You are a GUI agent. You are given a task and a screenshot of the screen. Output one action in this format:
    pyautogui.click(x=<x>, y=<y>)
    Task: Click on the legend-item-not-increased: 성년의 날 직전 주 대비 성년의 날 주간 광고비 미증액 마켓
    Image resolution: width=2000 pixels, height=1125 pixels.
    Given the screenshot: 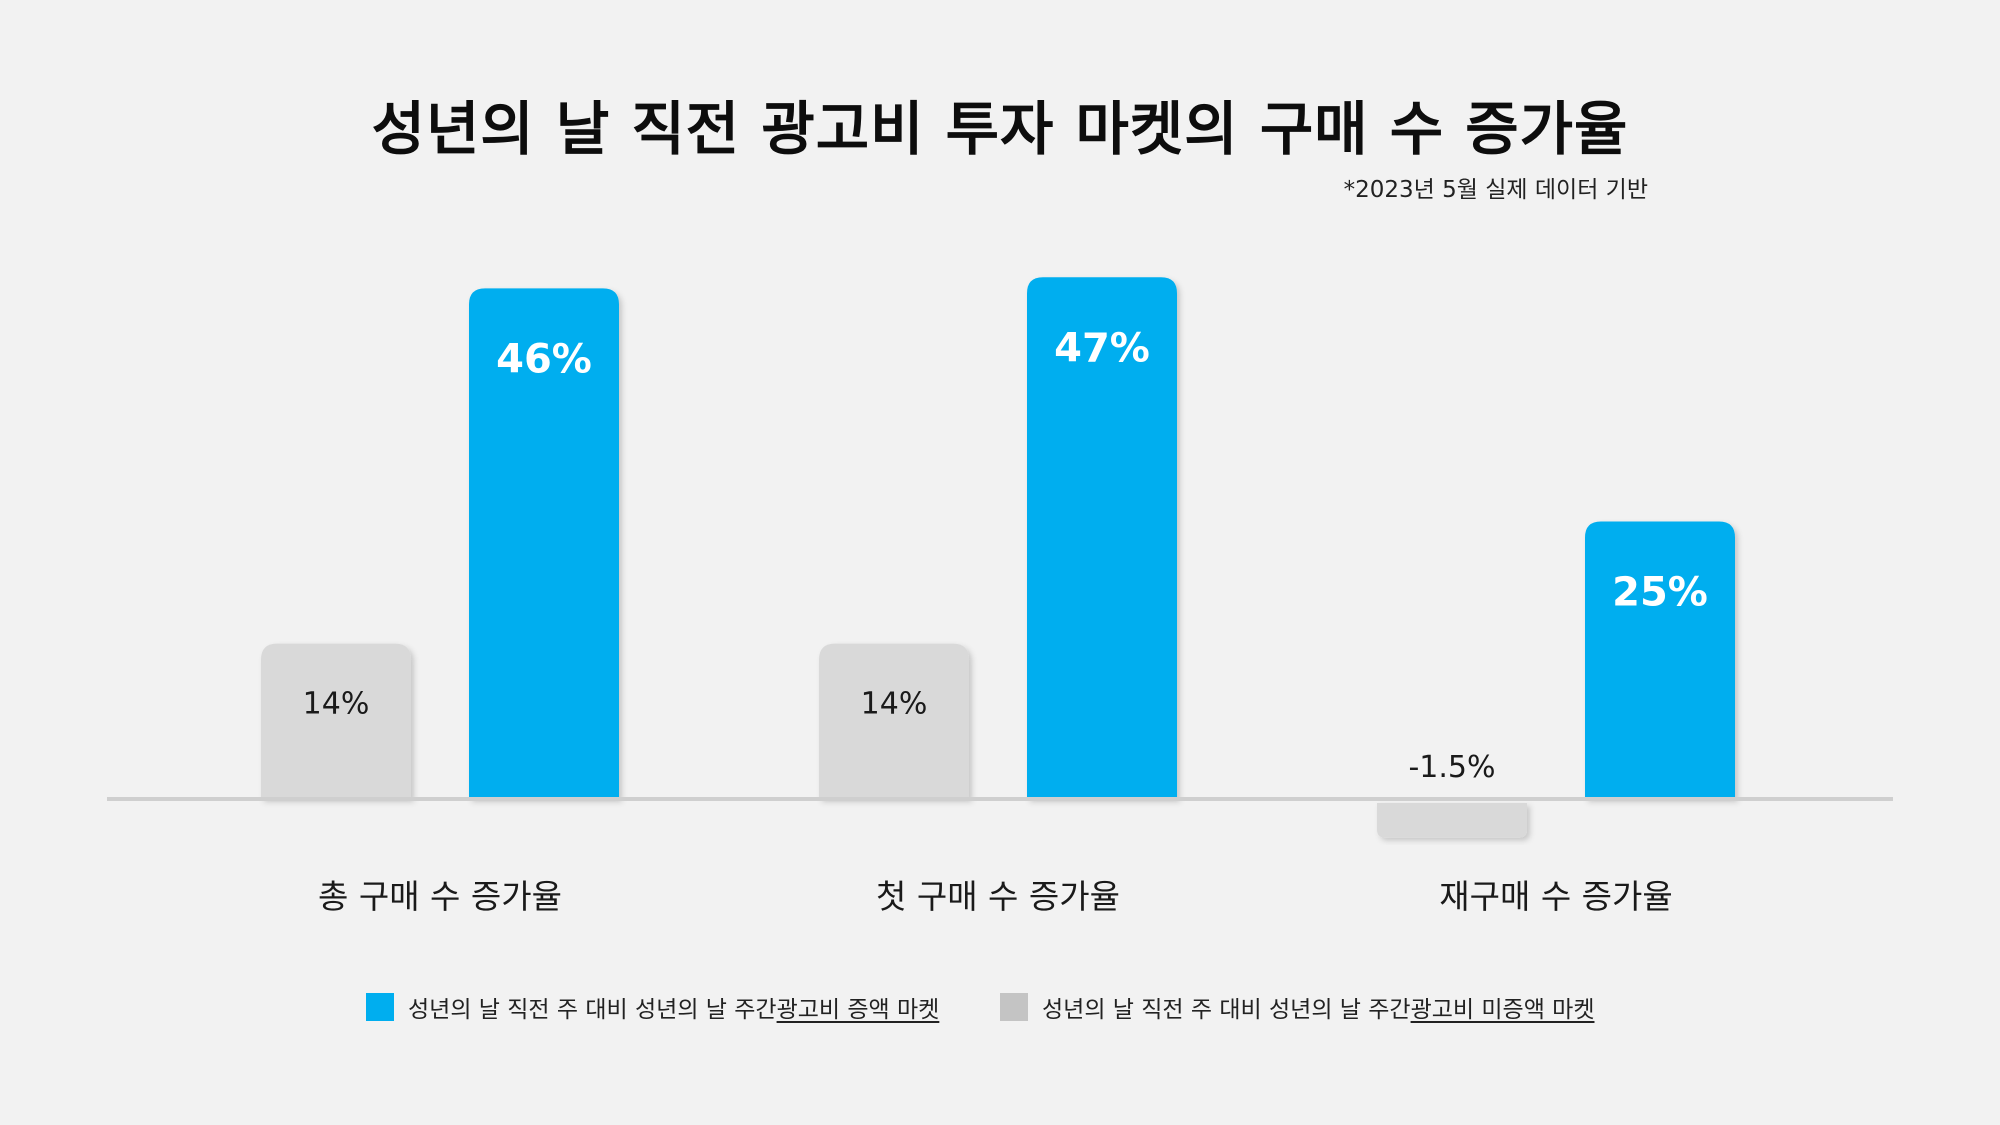 What is the action you would take?
    pyautogui.click(x=1297, y=1007)
    